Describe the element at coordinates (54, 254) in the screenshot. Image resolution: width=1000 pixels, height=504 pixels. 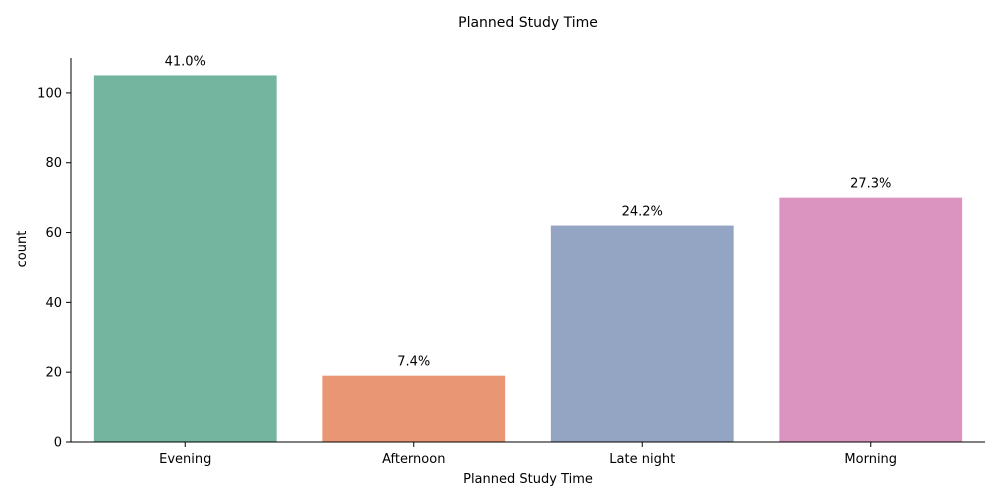
I see `y-axis: 0 20 40 60 80 100` at that location.